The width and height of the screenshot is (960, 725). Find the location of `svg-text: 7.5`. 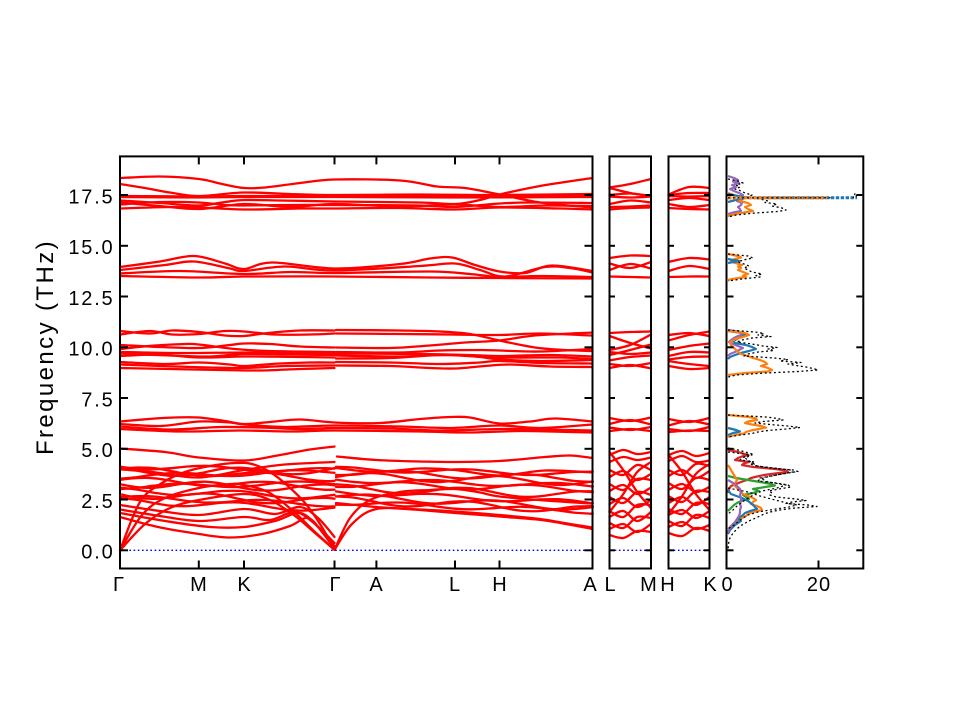

svg-text: 7.5 is located at coordinates (97, 400).